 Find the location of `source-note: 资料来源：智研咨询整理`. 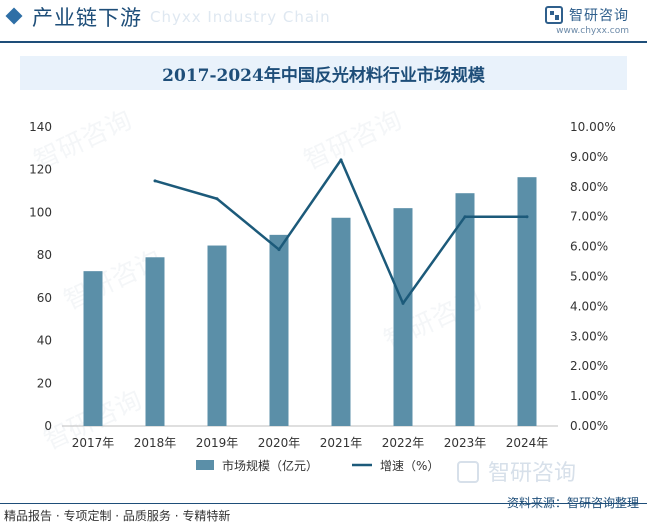

source-note: 资料来源：智研咨询整理 is located at coordinates (572, 503).